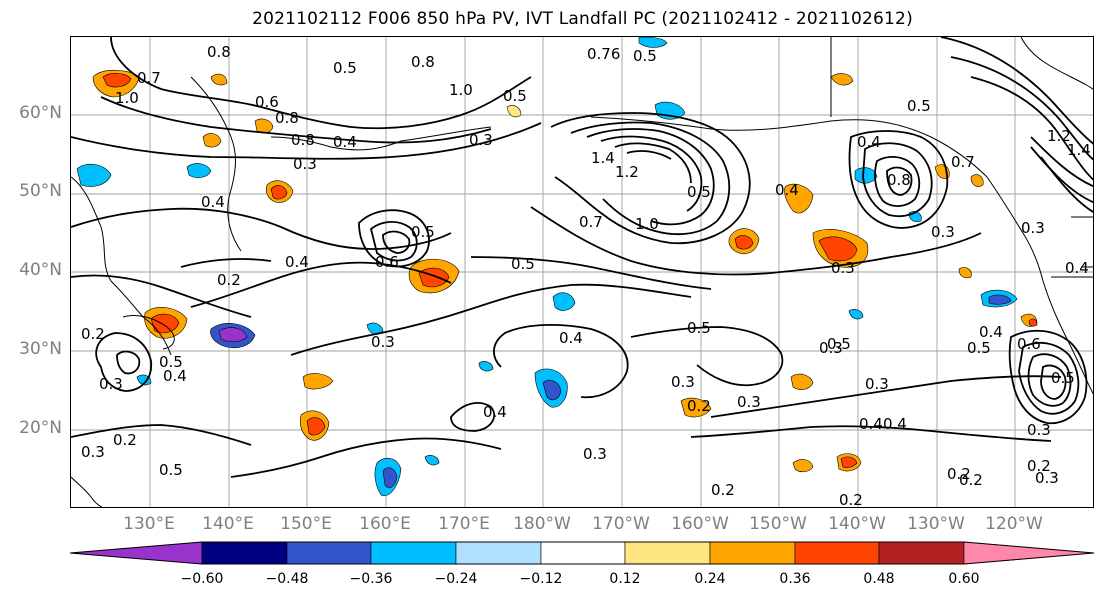 The height and width of the screenshot is (601, 1105). I want to click on contour-label: 0.76, so click(603, 54).